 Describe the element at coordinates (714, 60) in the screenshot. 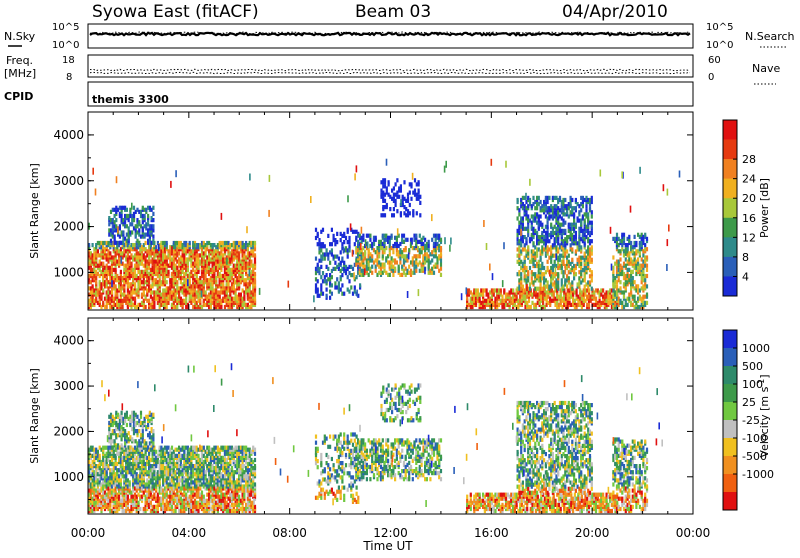

I see `nave-top-tick: 60` at that location.